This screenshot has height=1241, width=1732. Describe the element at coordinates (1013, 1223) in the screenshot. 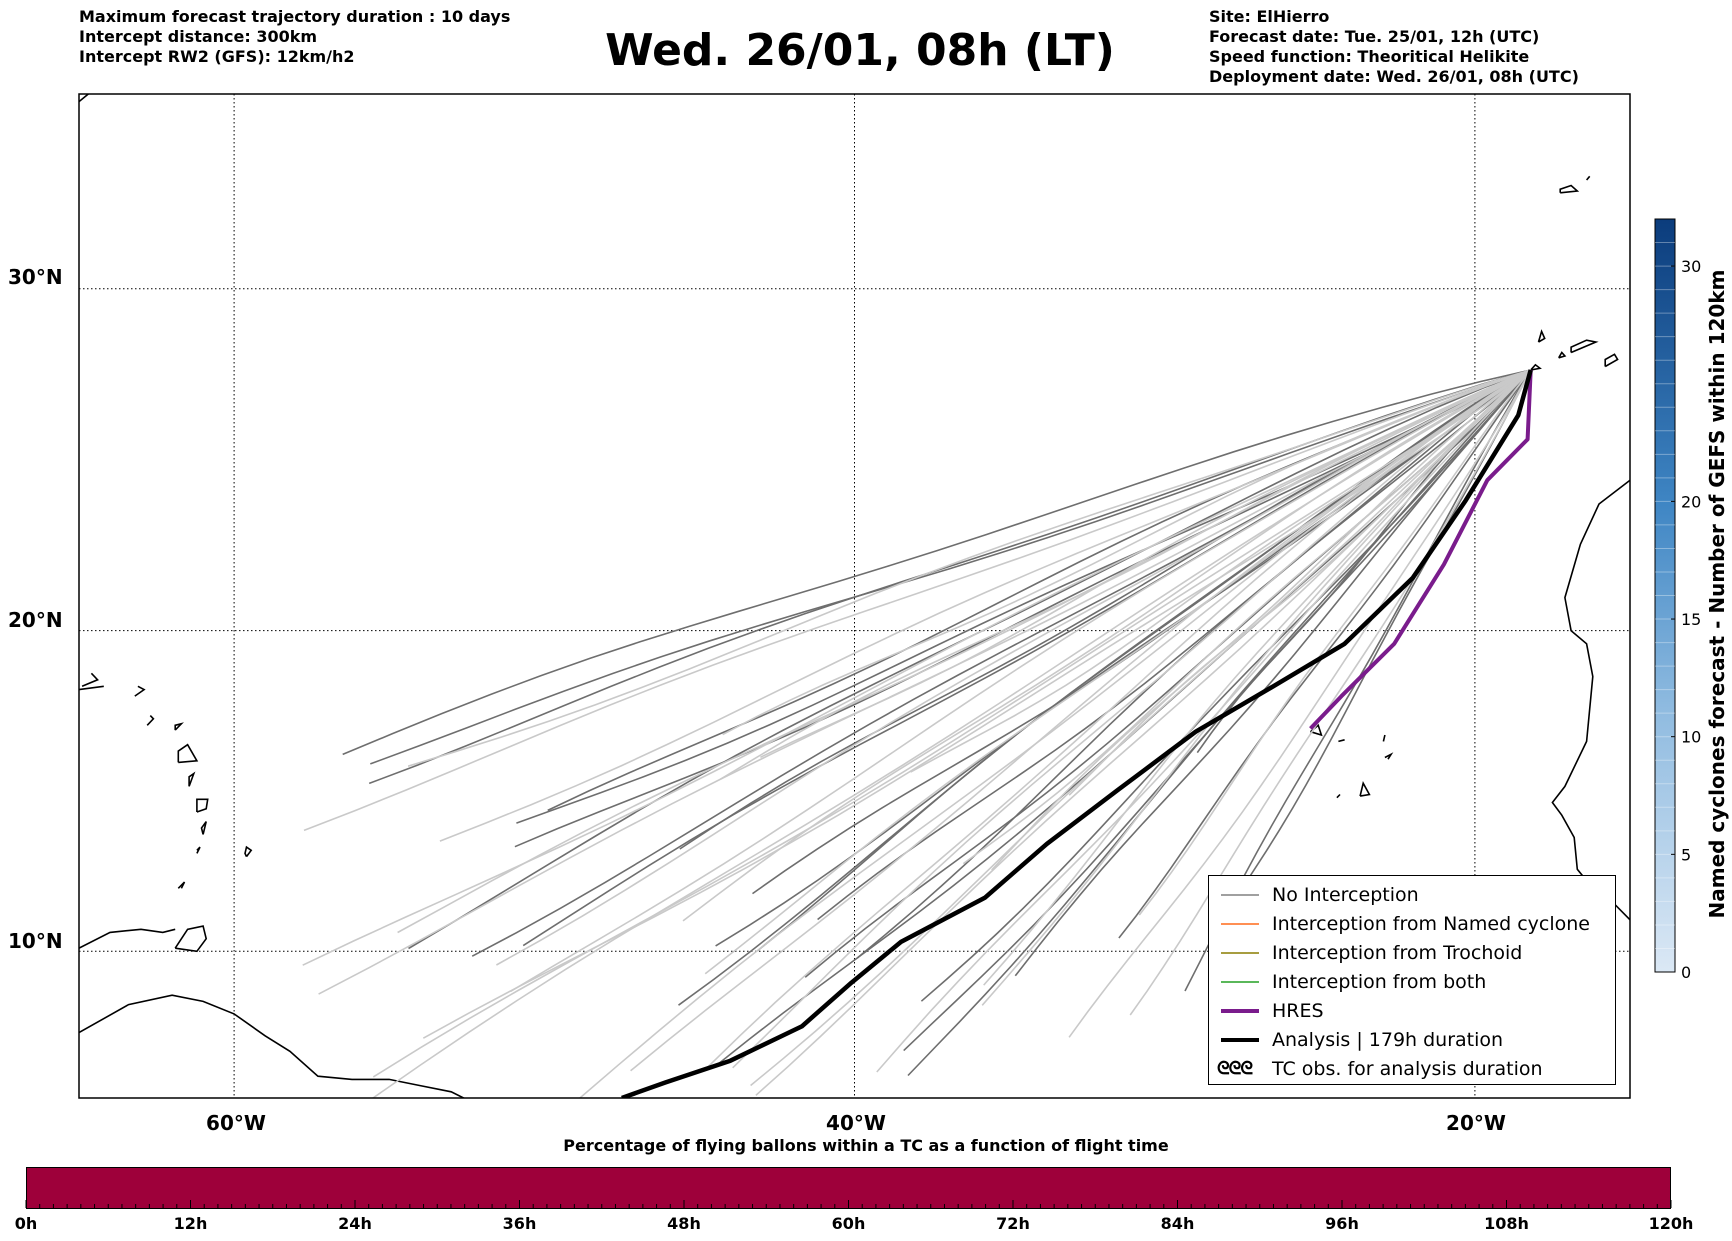

I see `percentage-bar-tick-72h: 72h` at that location.